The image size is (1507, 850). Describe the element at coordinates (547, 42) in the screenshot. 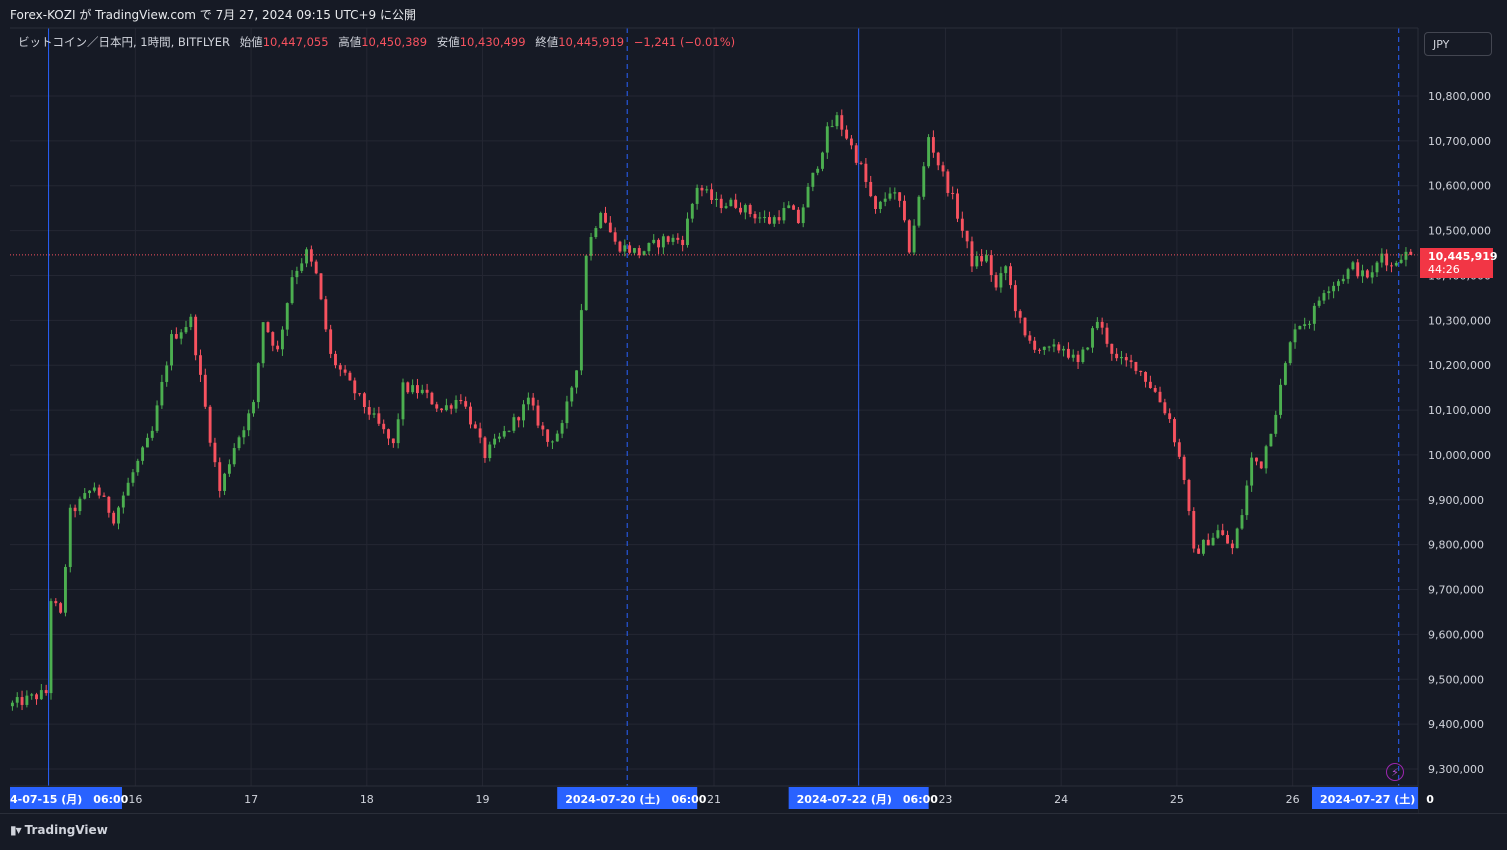

I see `close-label: 終値` at that location.